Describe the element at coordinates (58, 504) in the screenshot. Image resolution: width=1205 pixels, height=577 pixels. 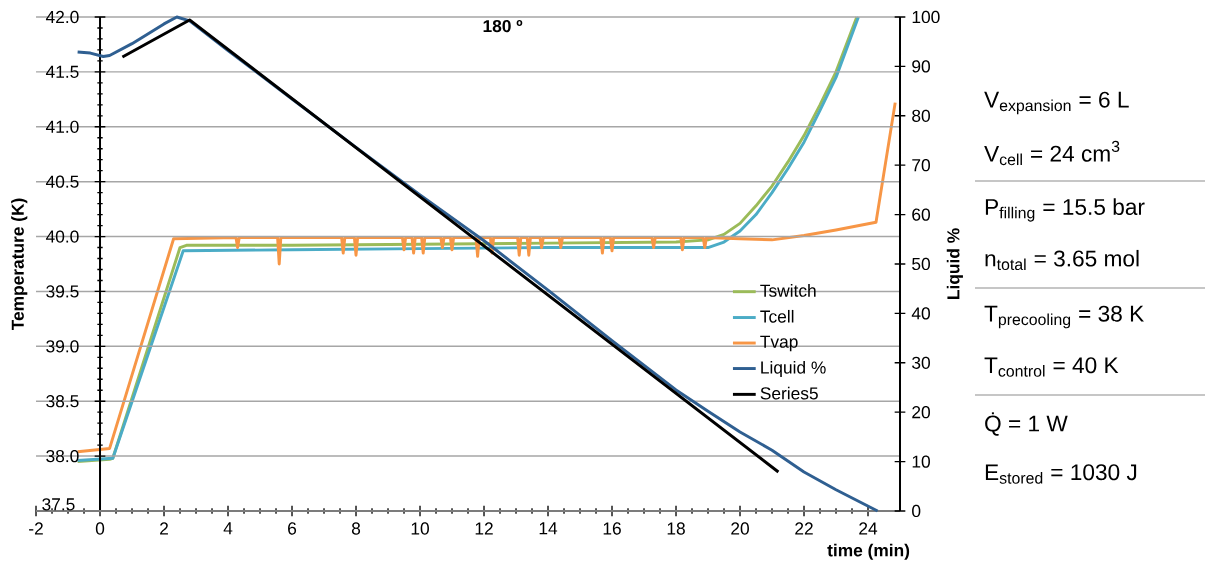
I see `y-tick-label: 37.5` at that location.